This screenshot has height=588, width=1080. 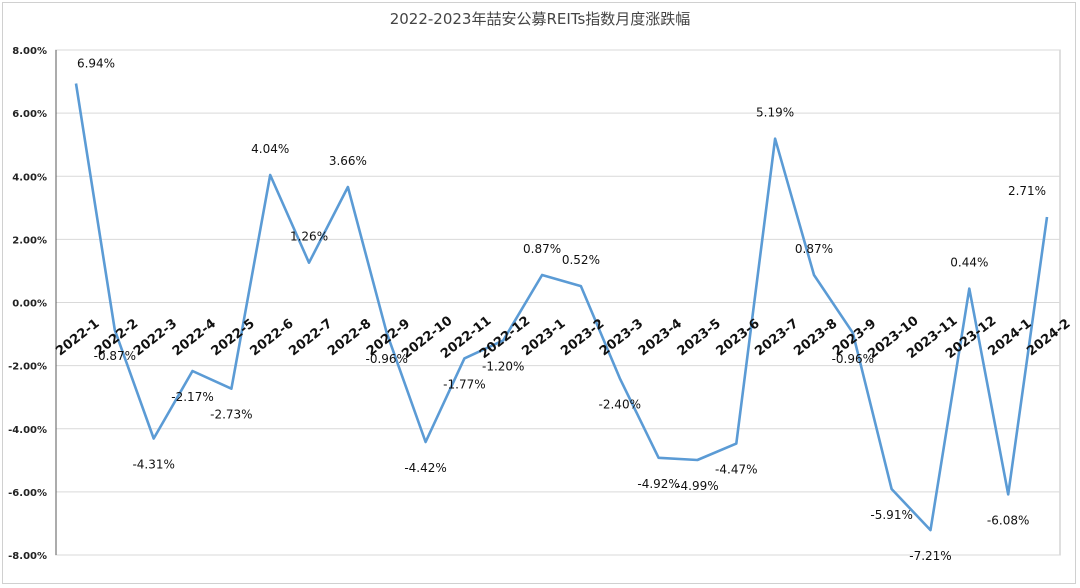 I want to click on data-label: 0.52%, so click(x=581, y=260).